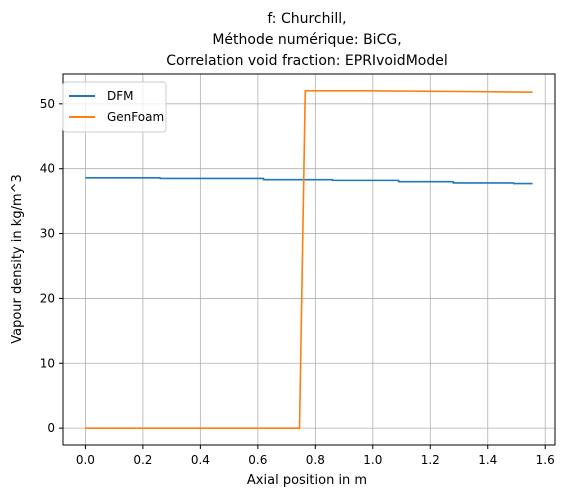  Describe the element at coordinates (17, 259) in the screenshot. I see `y-axis-label: Vapour density in kg/m^3` at that location.